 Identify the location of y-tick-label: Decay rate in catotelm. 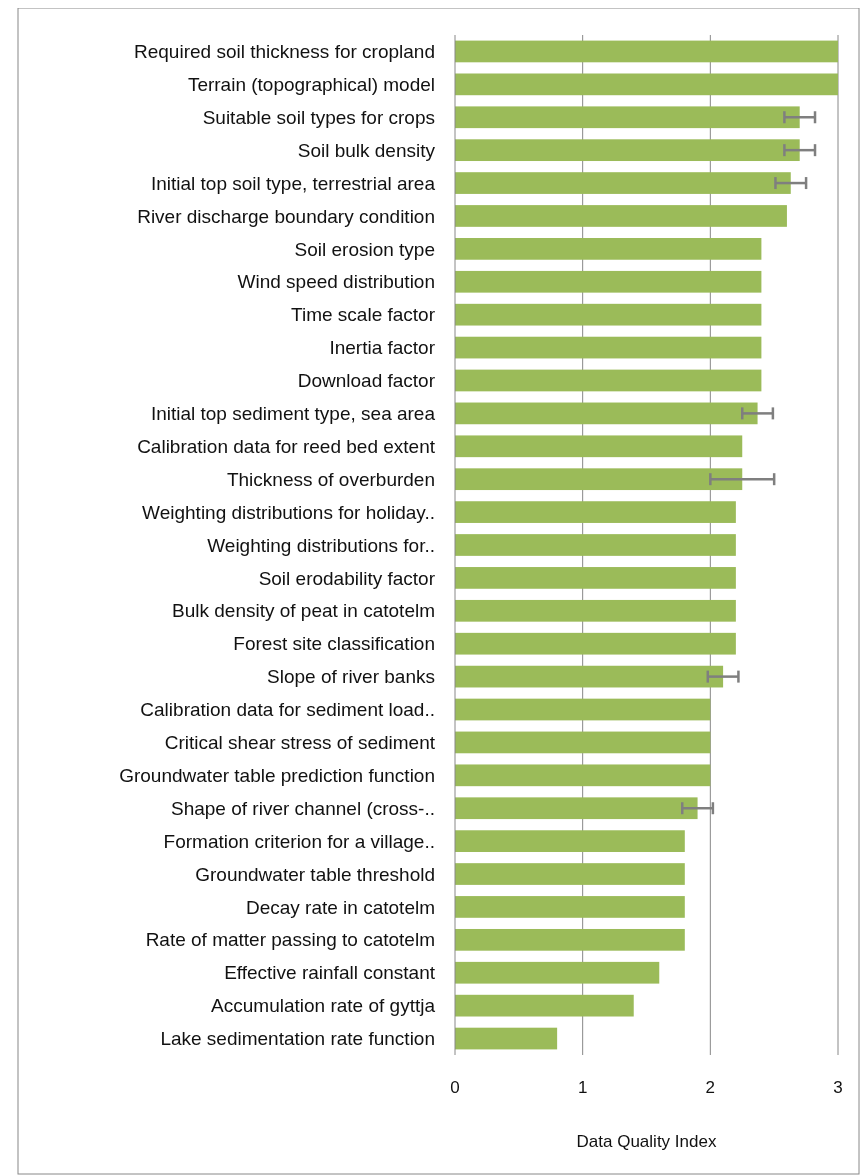
(340, 907).